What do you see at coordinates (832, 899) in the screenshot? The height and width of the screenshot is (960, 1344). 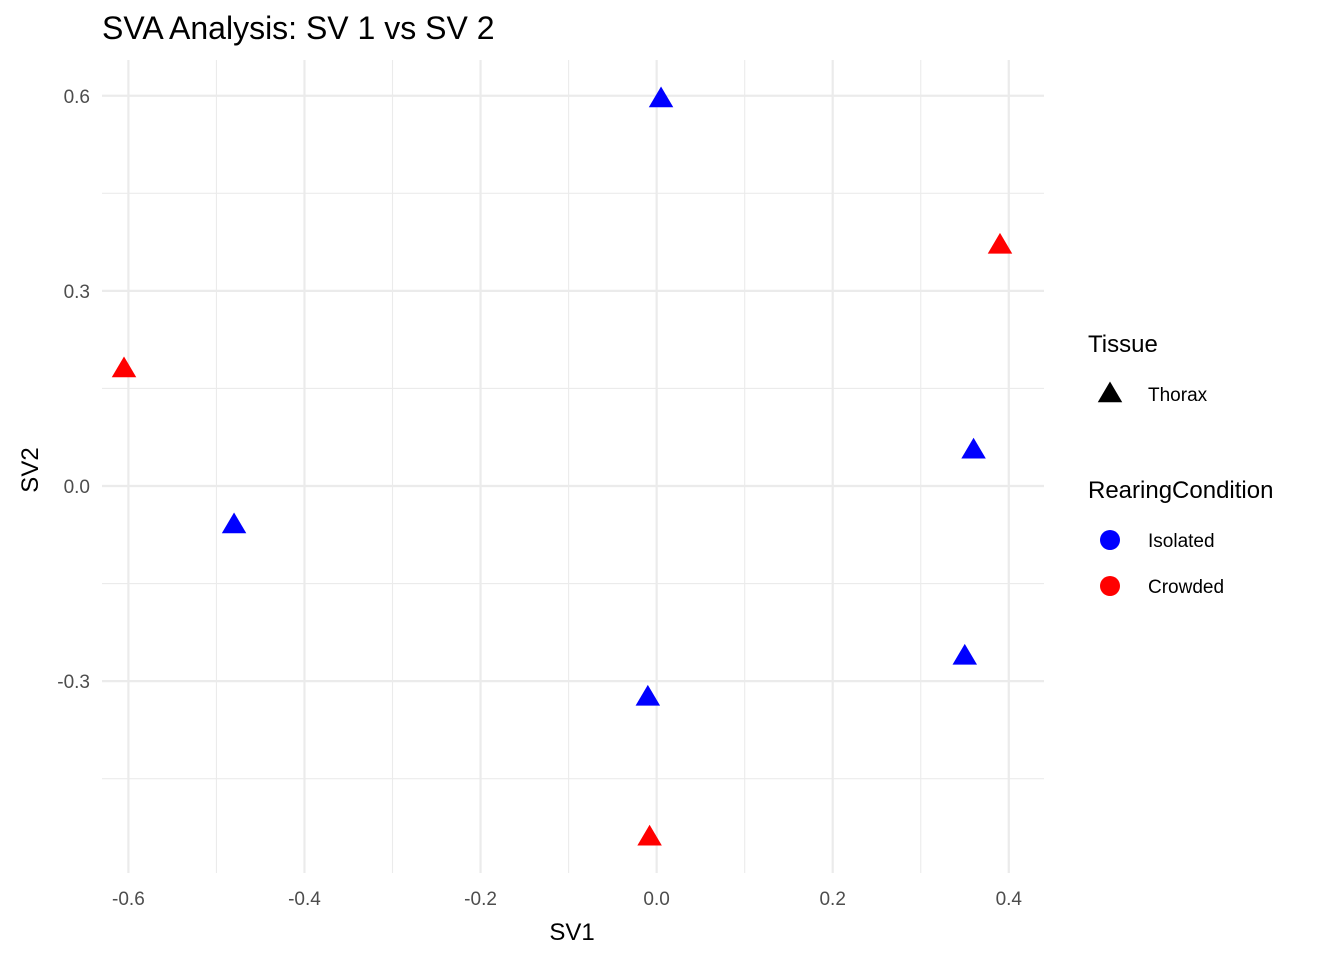 I see `x-tick-label: 0.2` at bounding box center [832, 899].